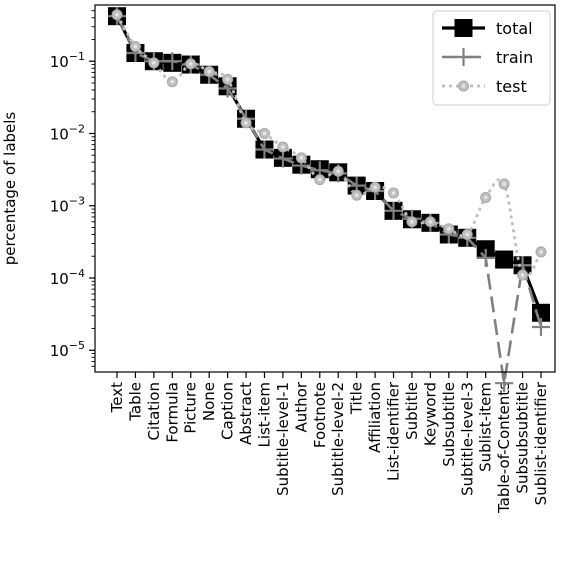  What do you see at coordinates (511, 86) in the screenshot?
I see `legend-label: test` at bounding box center [511, 86].